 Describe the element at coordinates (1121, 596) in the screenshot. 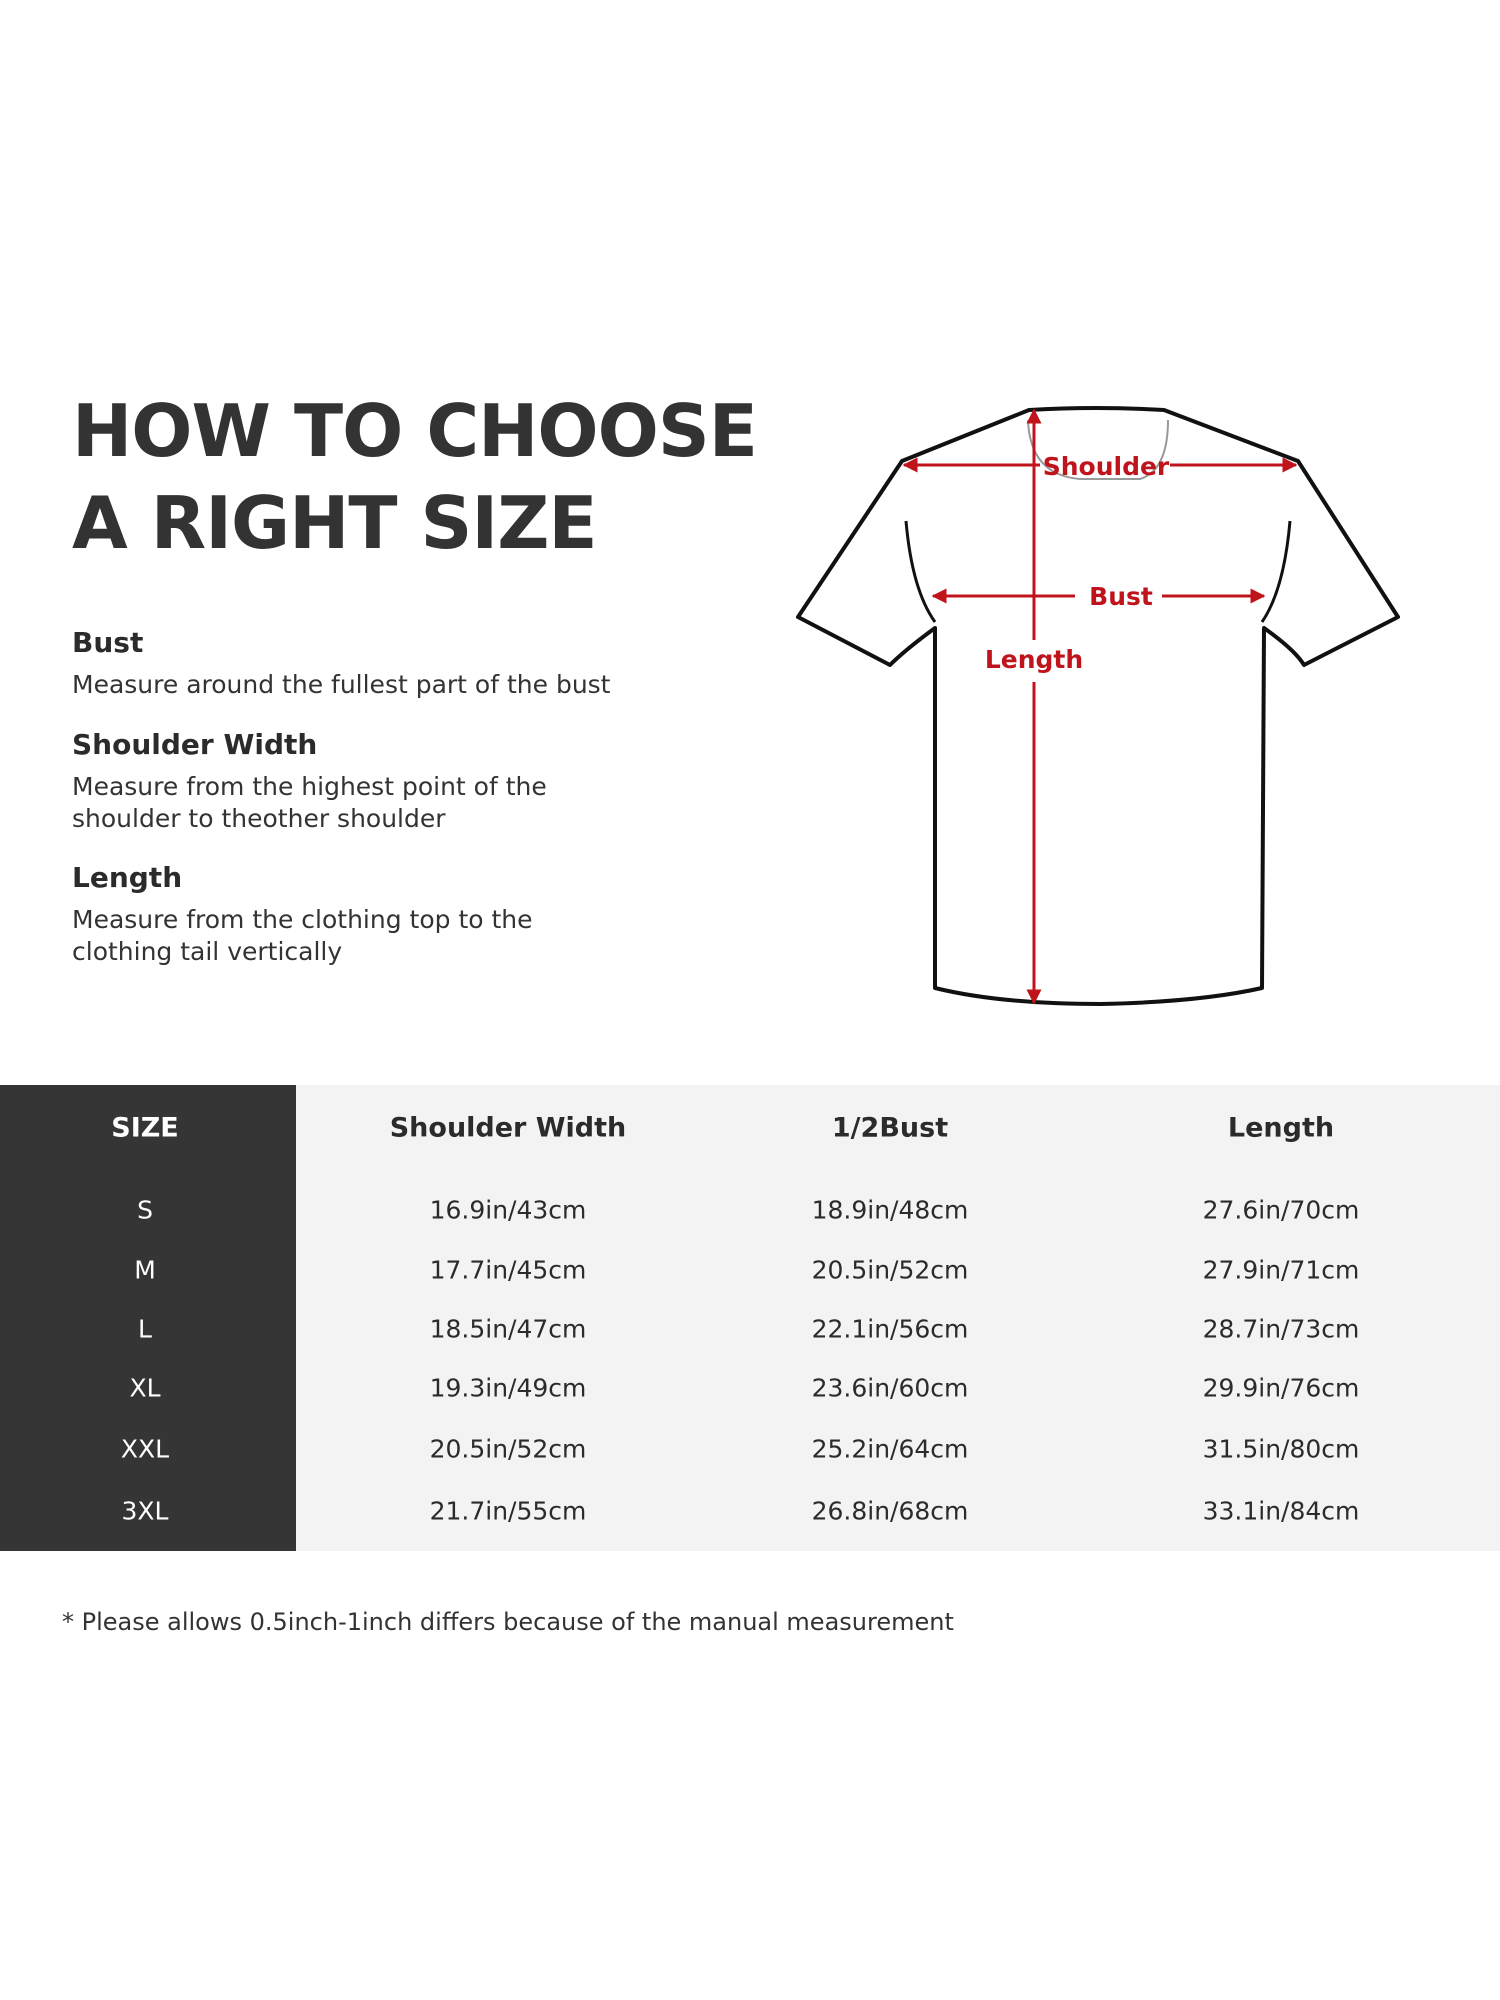

I see `bust-label: Bust` at that location.